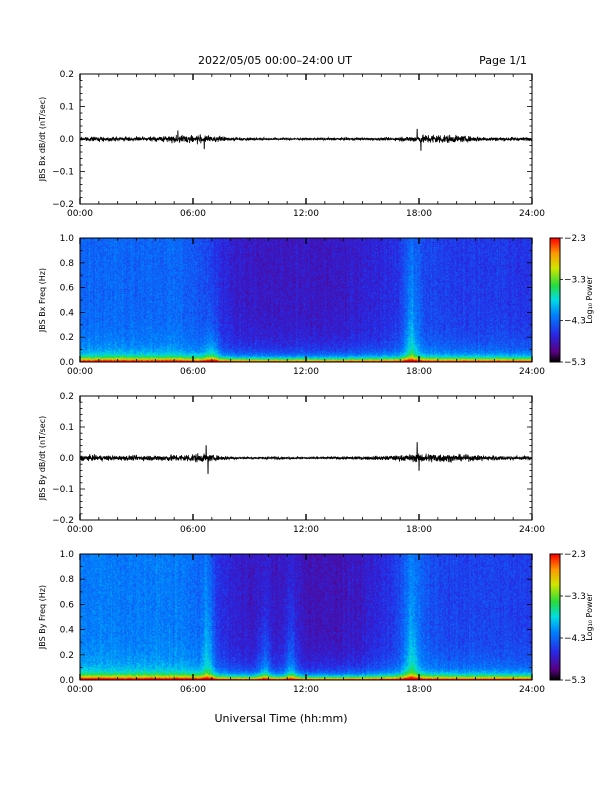  Describe the element at coordinates (42, 459) in the screenshot. I see `by-waveform-y-axis-label: JBS By dB/dt (nT/sec)` at that location.